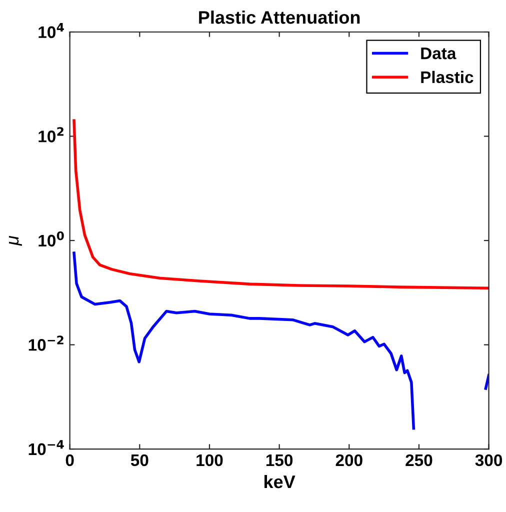  Describe the element at coordinates (70, 460) in the screenshot. I see `x-tick-label: 0` at that location.